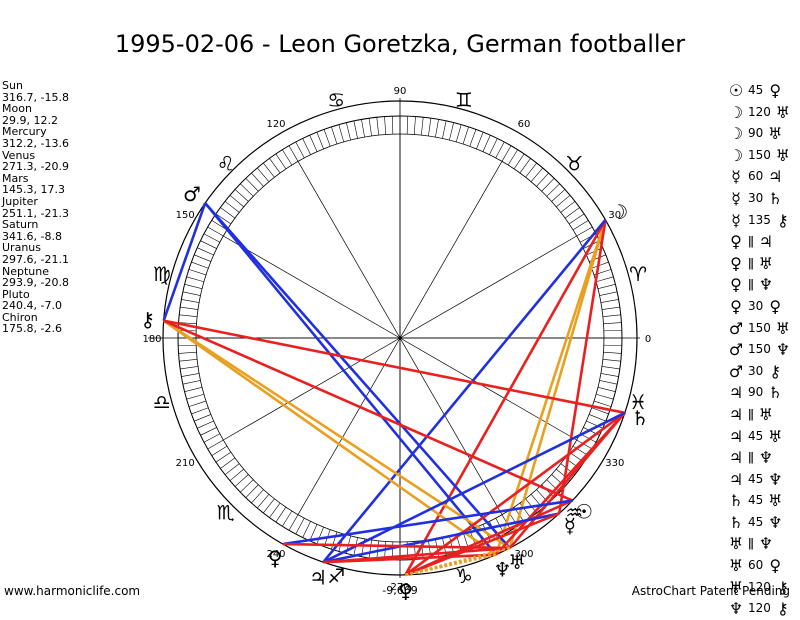 This screenshot has width=800, height=620. Describe the element at coordinates (759, 242) in the screenshot. I see `aspect-row: ♀ ǁ ♃` at that location.